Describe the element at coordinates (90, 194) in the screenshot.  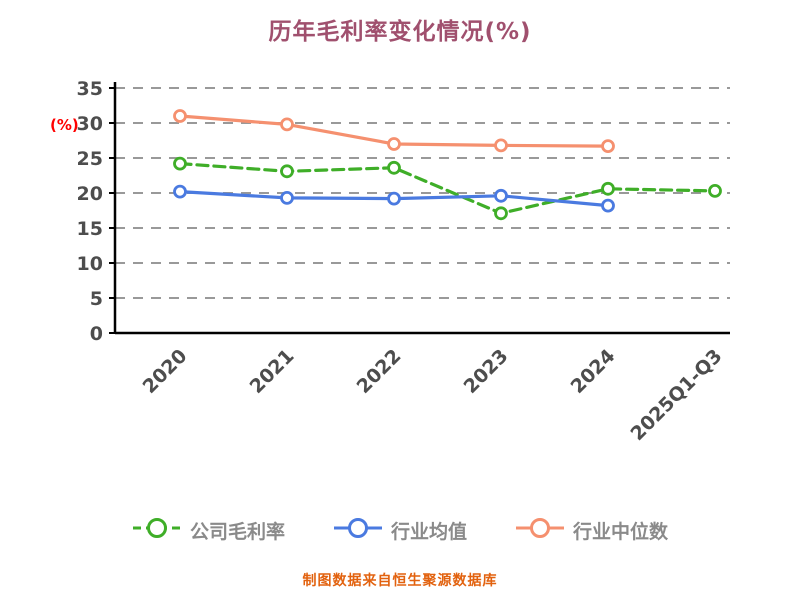
I see `svg-text: 20` at that location.